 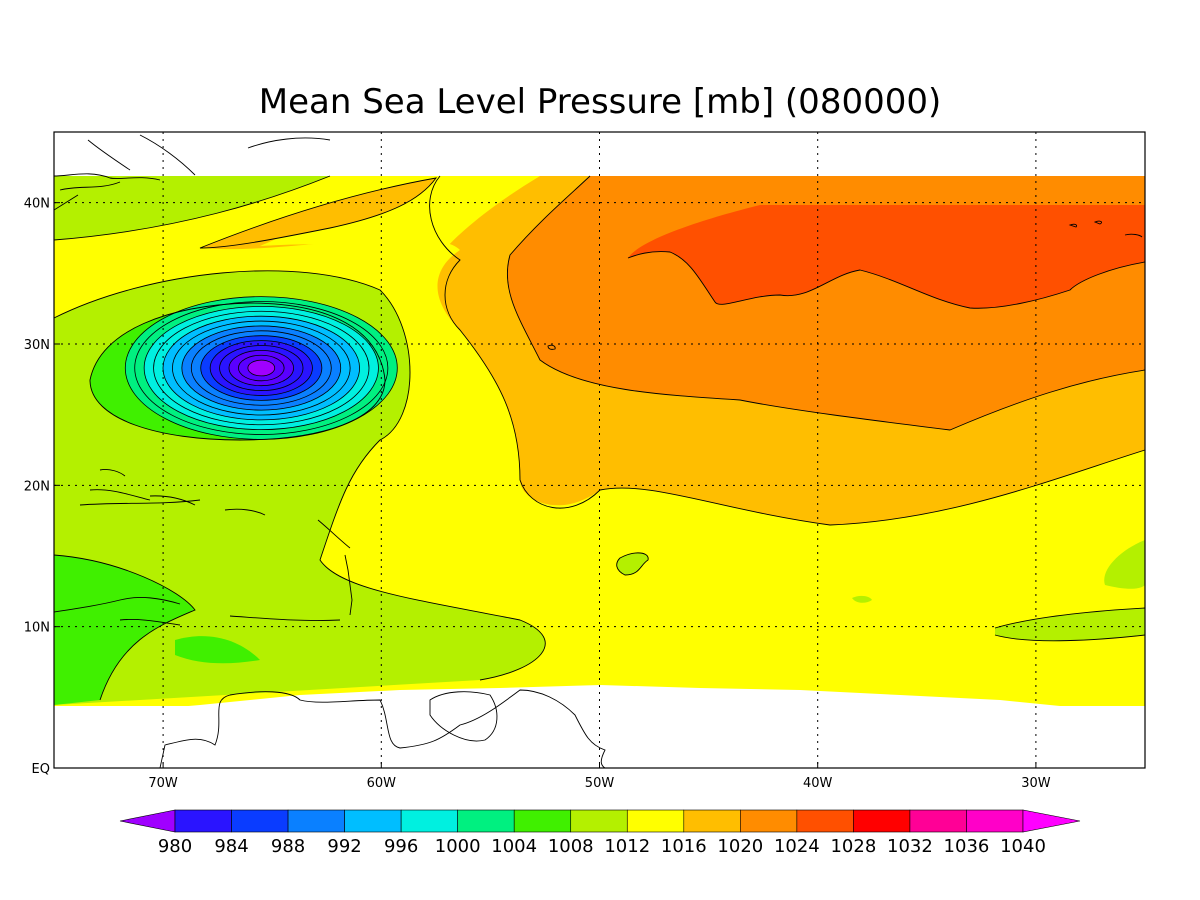 What do you see at coordinates (192, 208) in the screenshot?
I see `contour-1012-north` at bounding box center [192, 208].